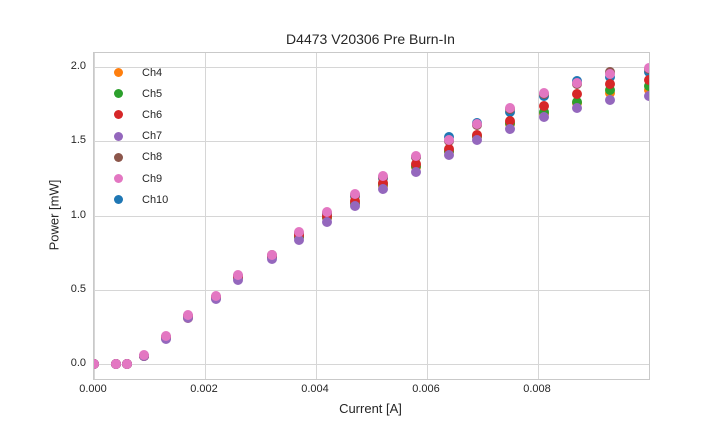 This screenshot has height=432, width=720. I want to click on y-axis-label: Power [mW], so click(54, 215).